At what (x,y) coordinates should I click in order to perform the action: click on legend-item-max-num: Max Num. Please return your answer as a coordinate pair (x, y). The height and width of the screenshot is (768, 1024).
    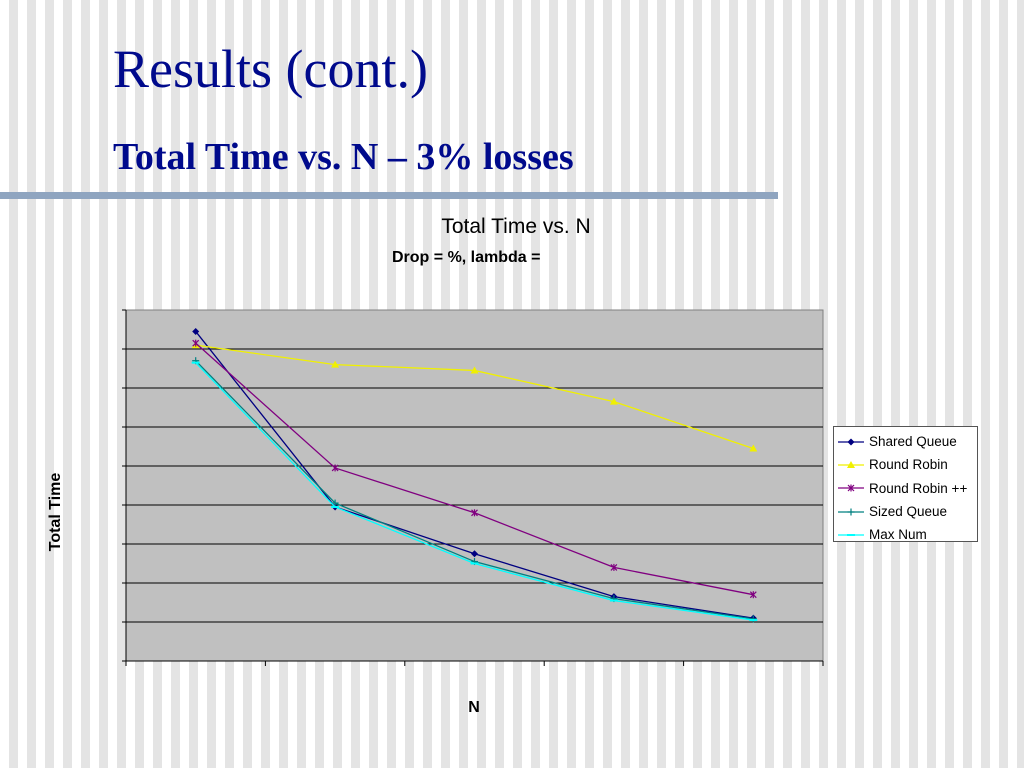
    Looking at the image, I should click on (905, 534).